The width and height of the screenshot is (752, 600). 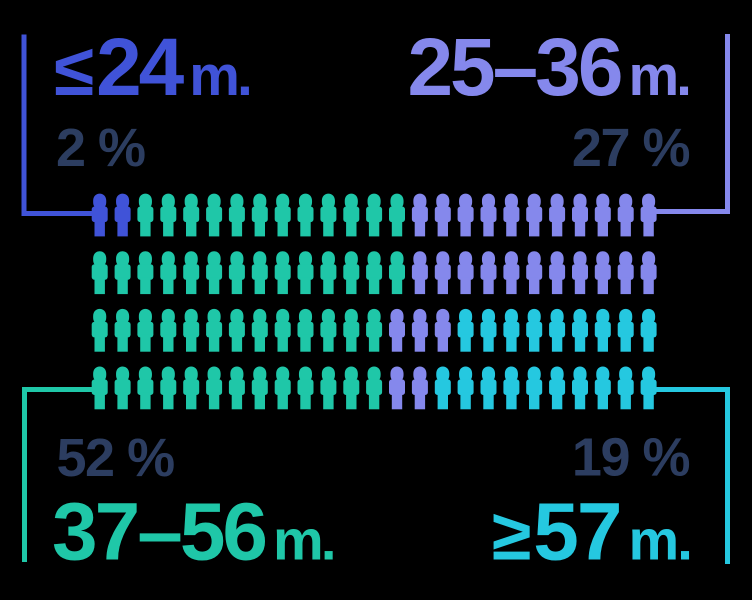 I want to click on svg-text: 2 %, so click(x=100, y=148).